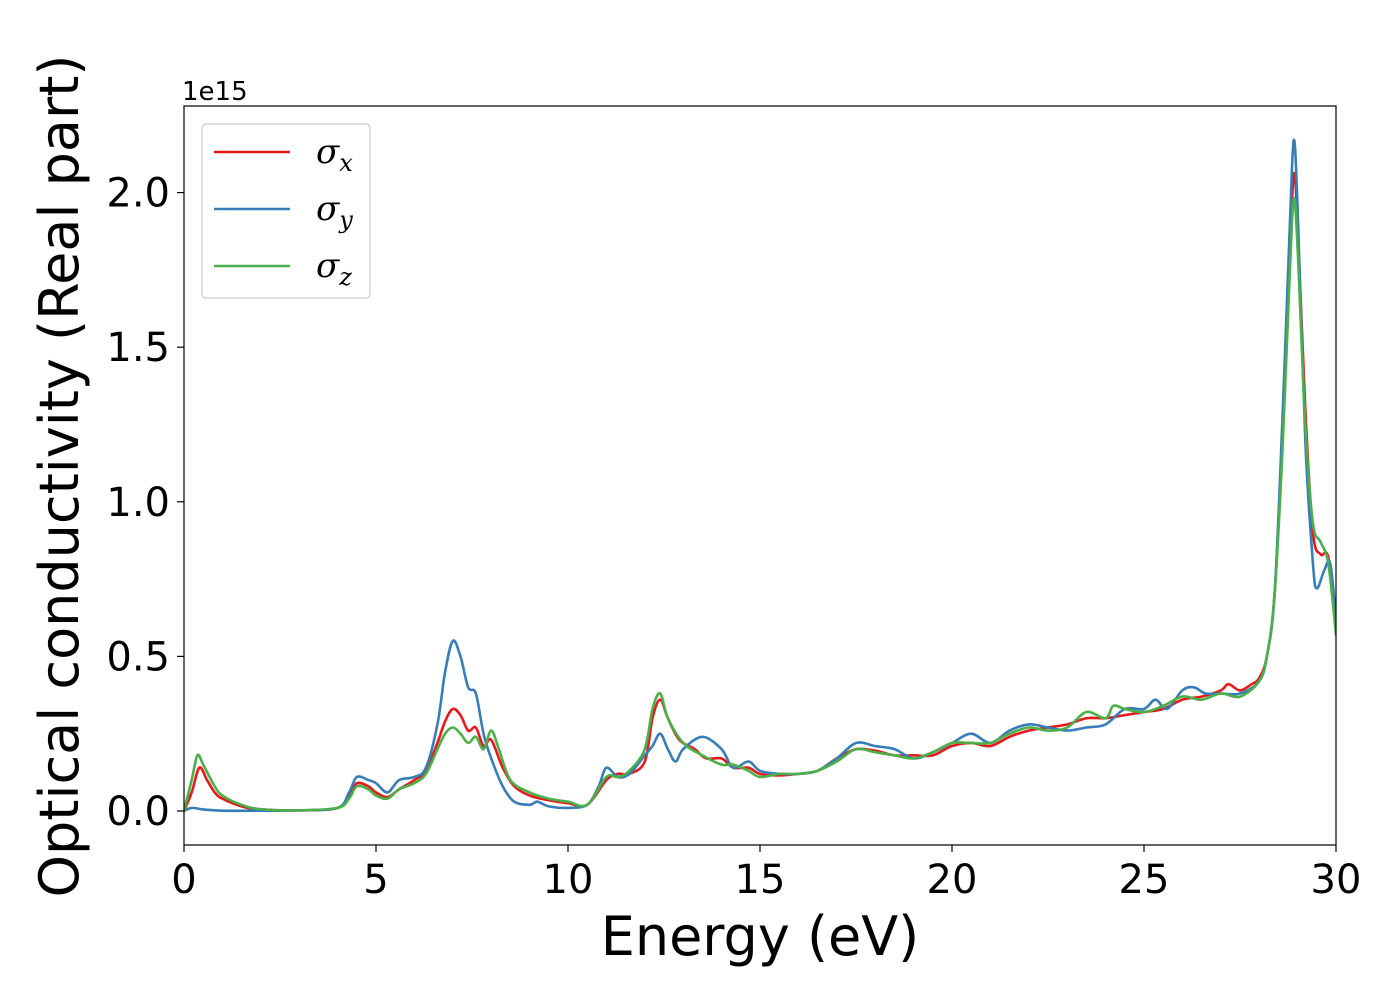 Image resolution: width=1400 pixels, height=1000 pixels. What do you see at coordinates (375, 880) in the screenshot?
I see `x-tick-label: 5` at bounding box center [375, 880].